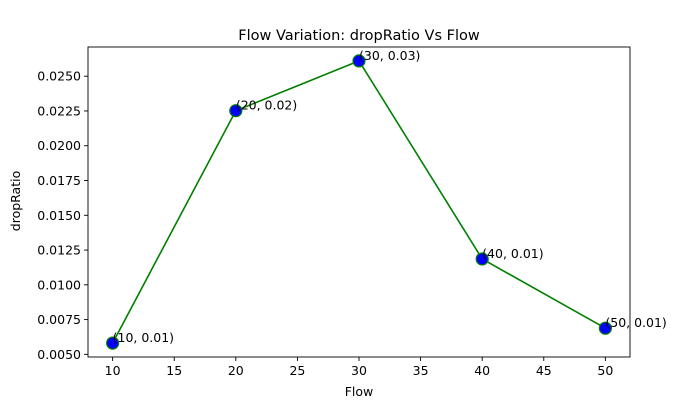 The width and height of the screenshot is (700, 400). Describe the element at coordinates (59, 76) in the screenshot. I see `y-tick-label: 0.0250` at that location.